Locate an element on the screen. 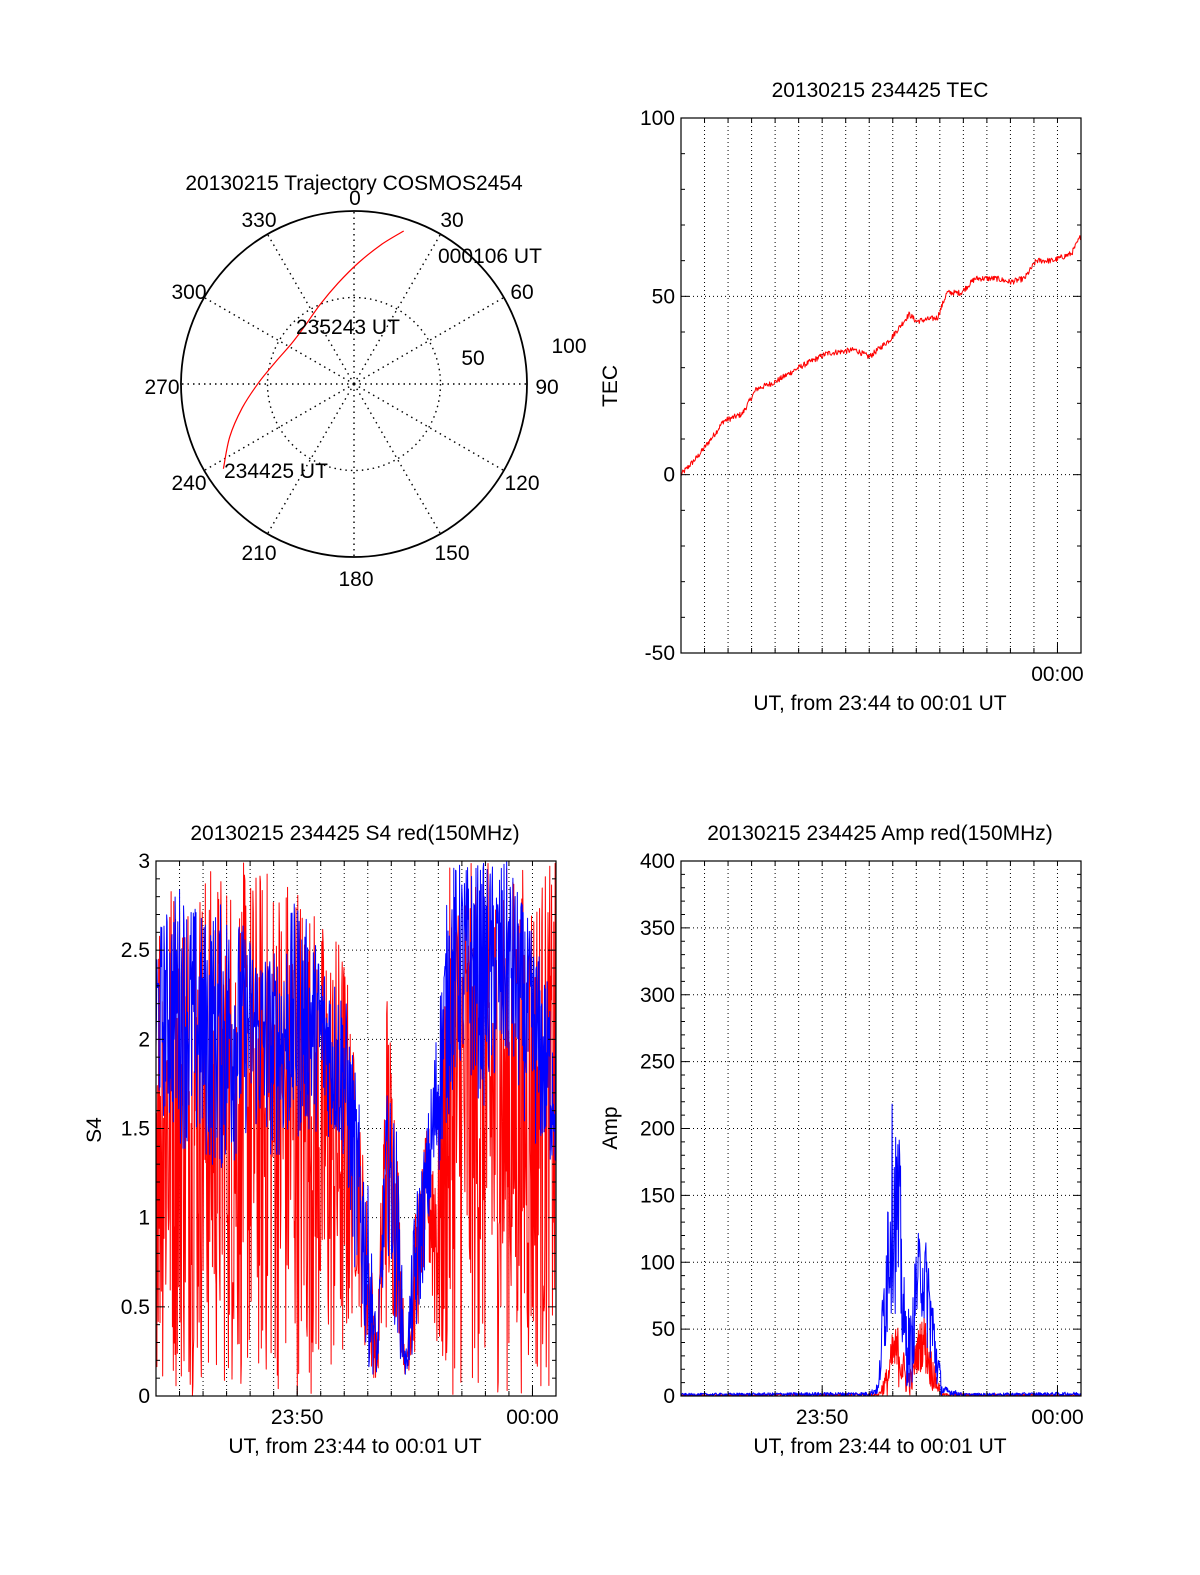 This screenshot has height=1575, width=1200. tec-frame is located at coordinates (881, 385).